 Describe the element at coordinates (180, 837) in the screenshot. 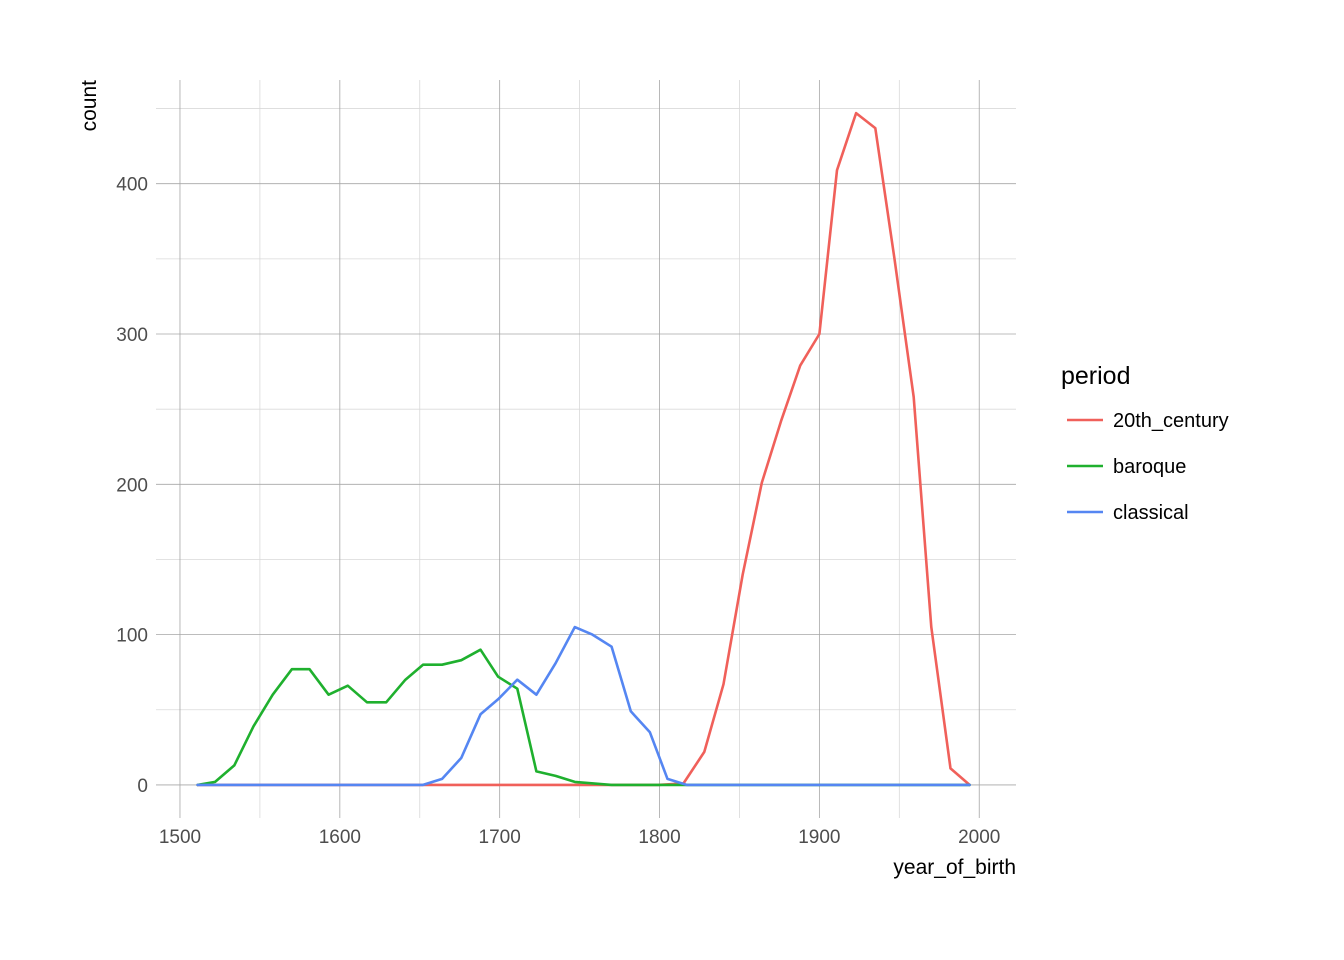

I see `x-tick-label: 1500` at that location.